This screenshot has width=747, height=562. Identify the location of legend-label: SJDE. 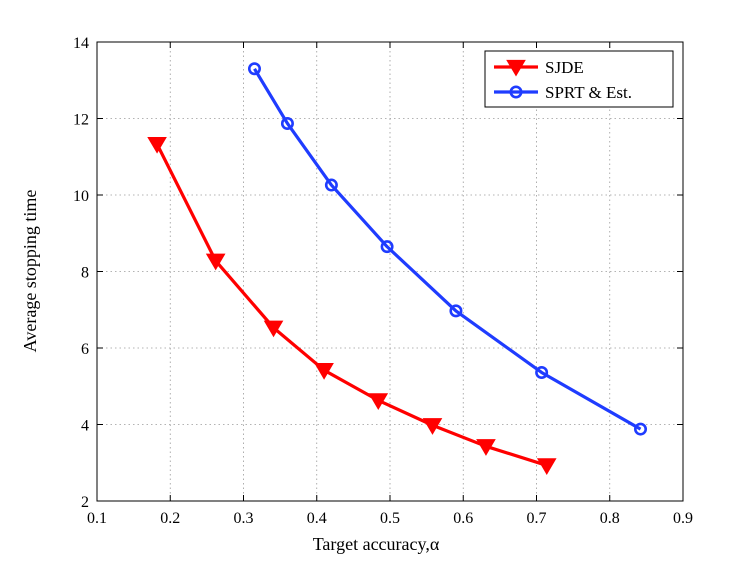
(564, 67).